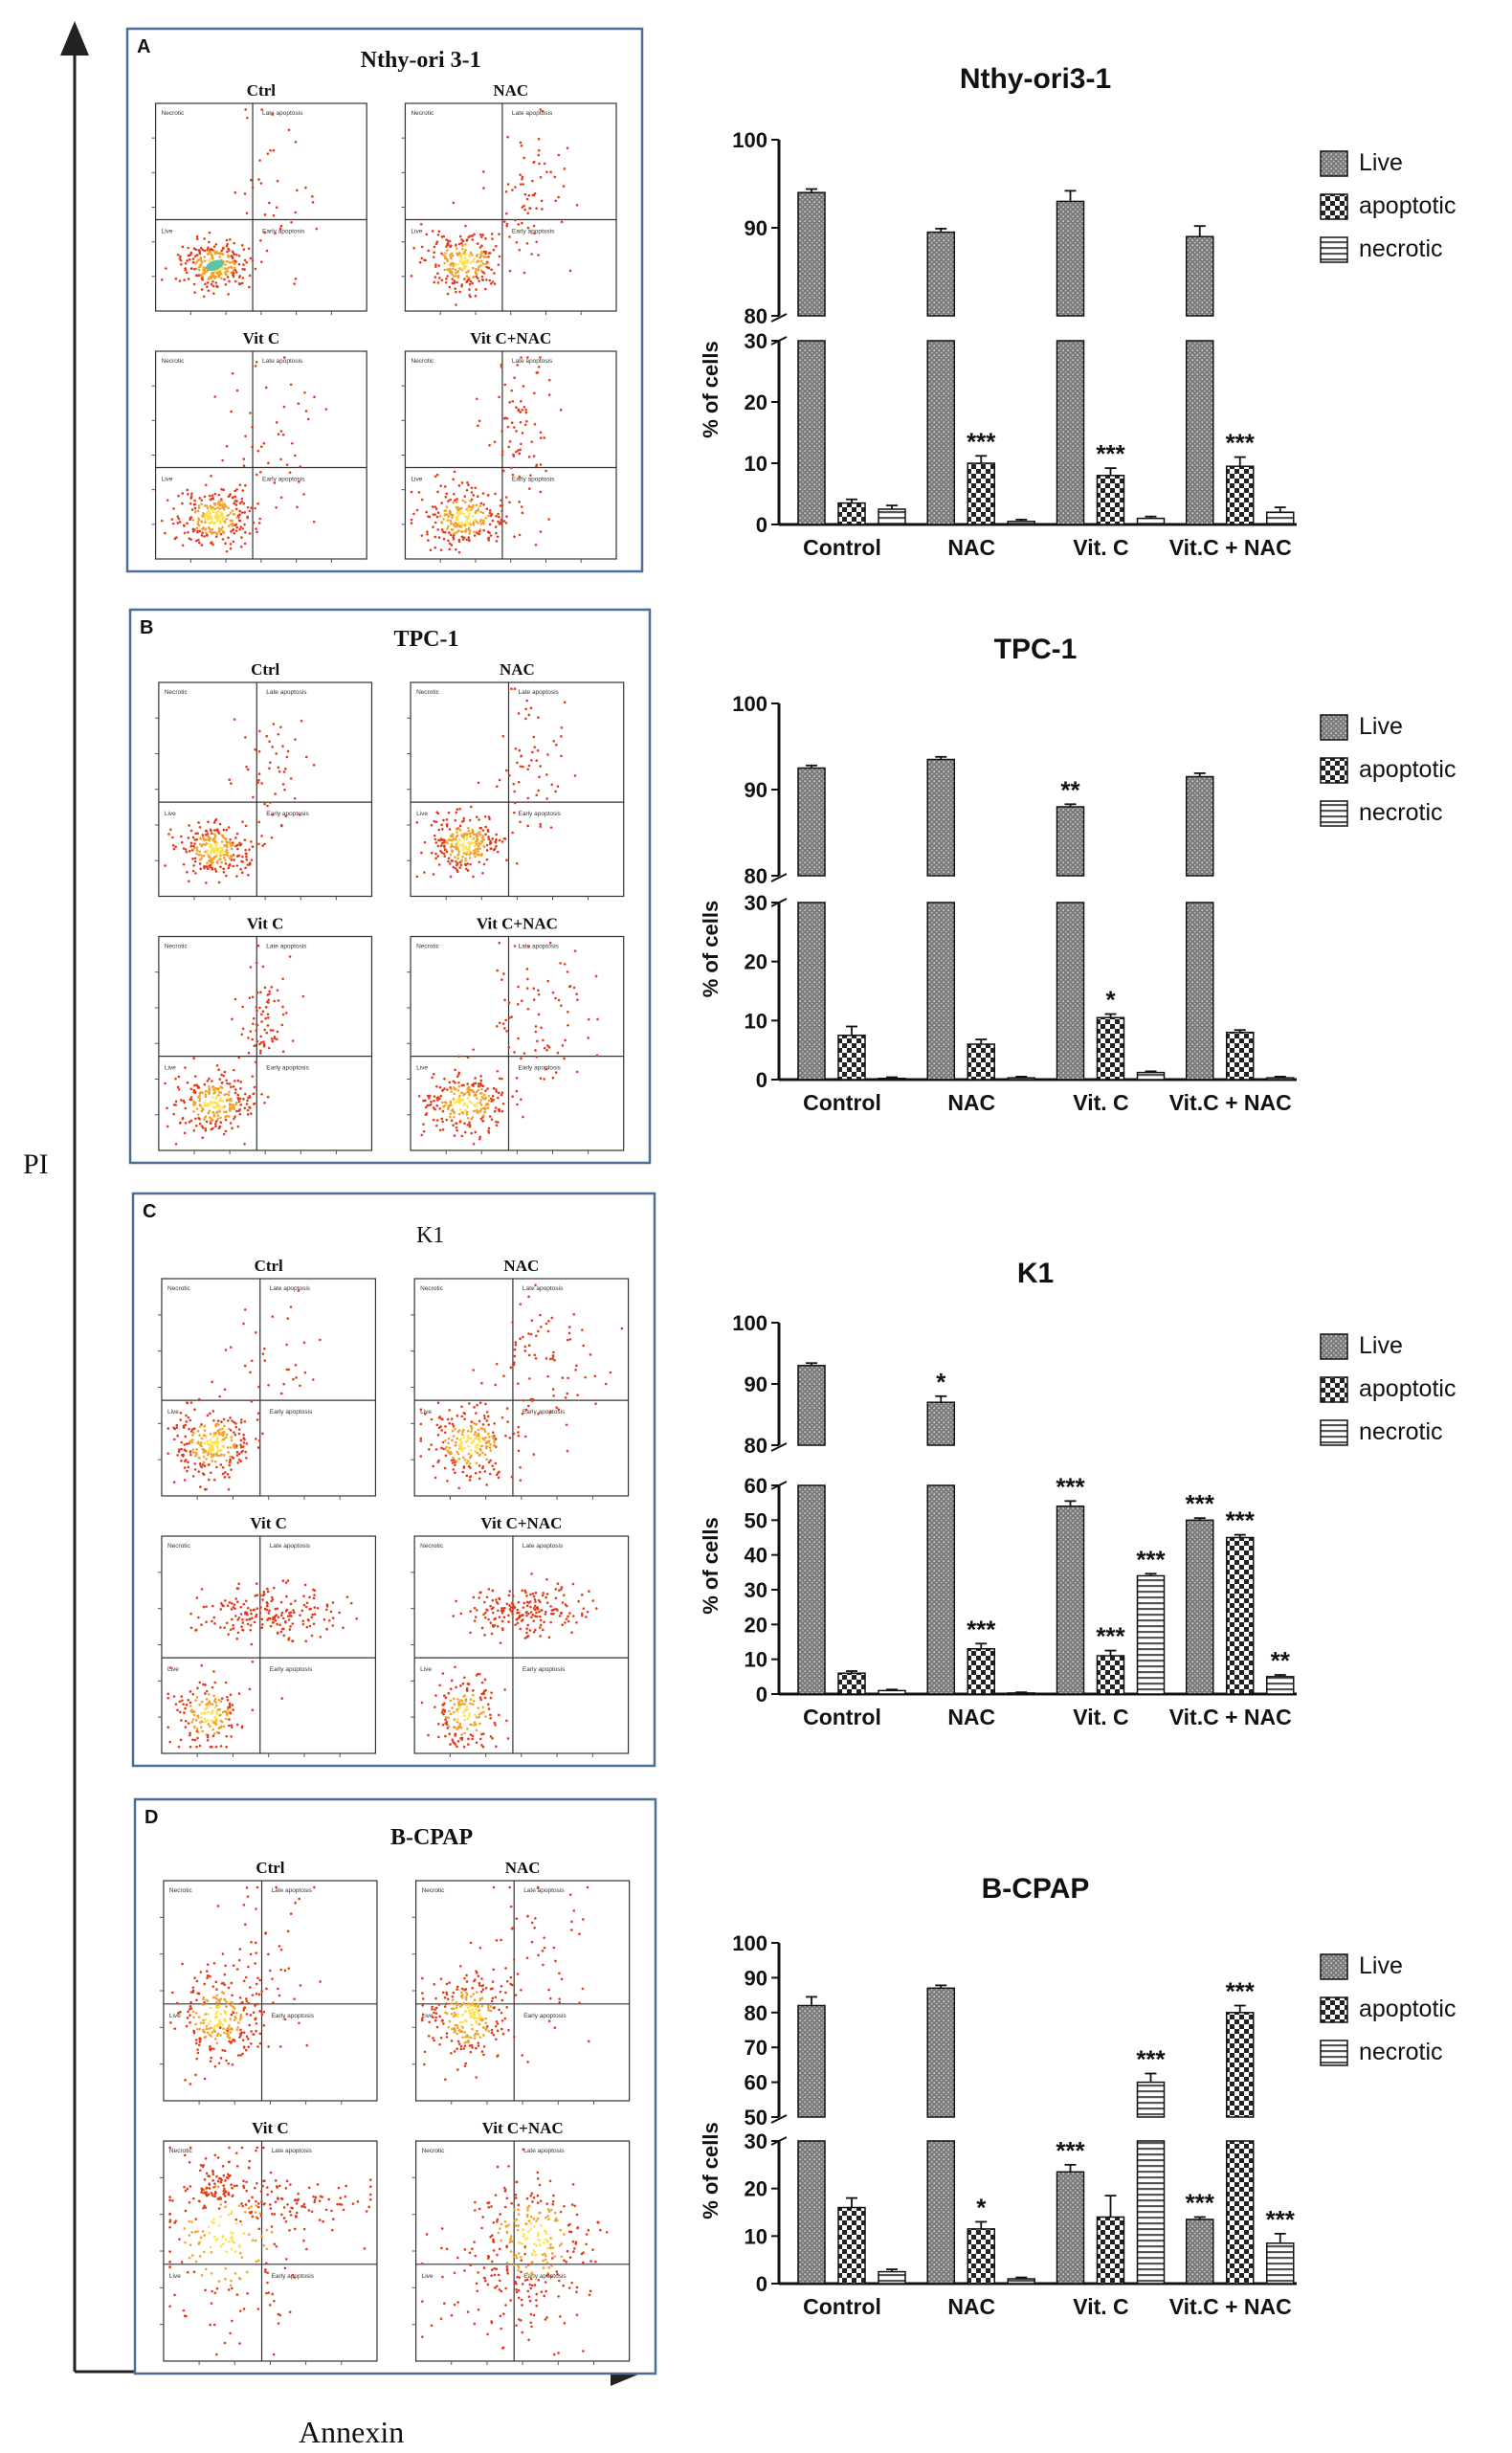 This screenshot has height=2453, width=1512. I want to click on scatter-plot-title: Vit C, so click(268, 1523).